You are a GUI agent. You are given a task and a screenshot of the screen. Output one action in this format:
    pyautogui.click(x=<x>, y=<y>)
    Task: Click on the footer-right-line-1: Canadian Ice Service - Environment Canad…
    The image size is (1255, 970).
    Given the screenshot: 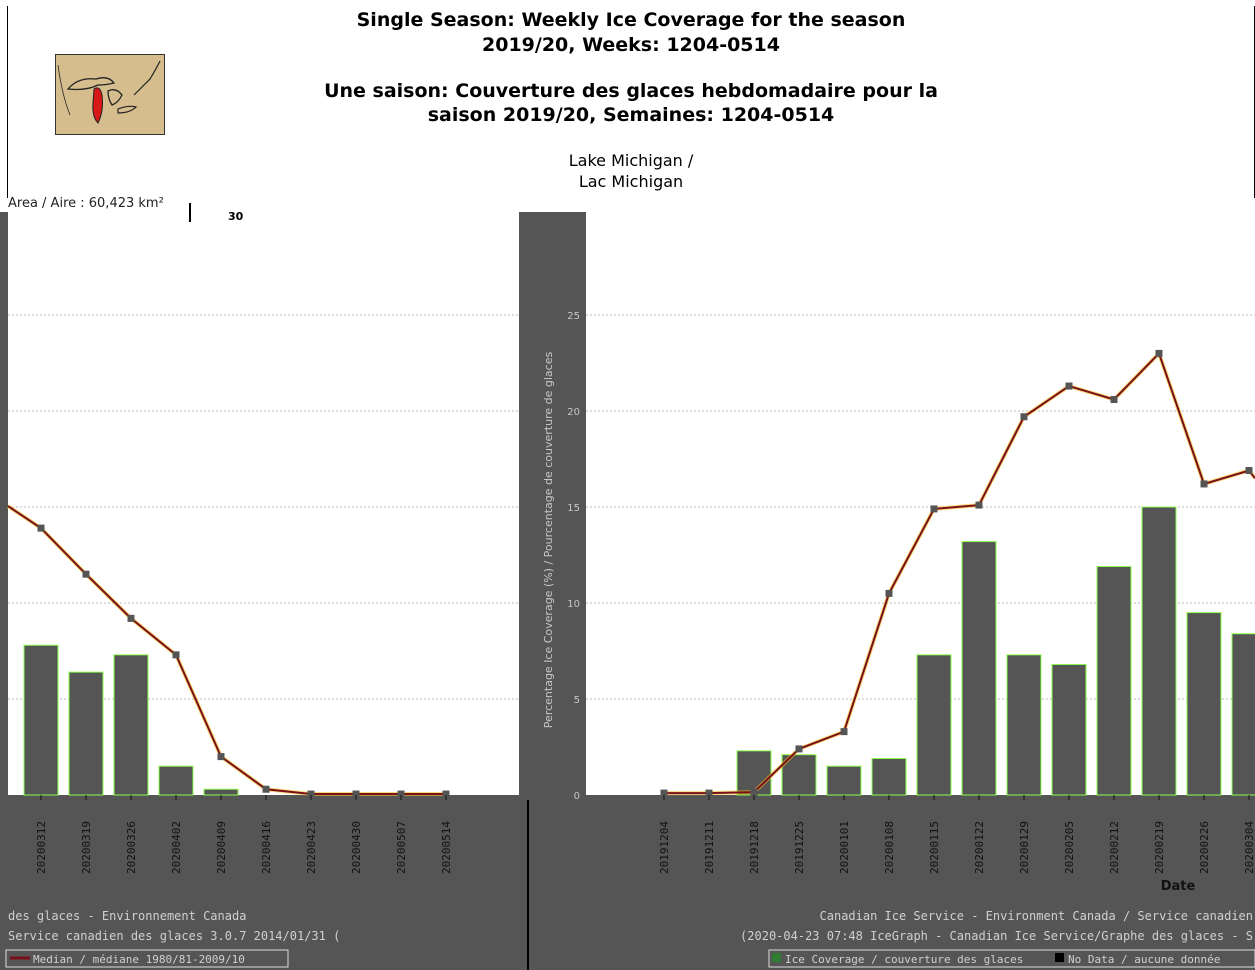 What is the action you would take?
    pyautogui.click(x=1036, y=916)
    